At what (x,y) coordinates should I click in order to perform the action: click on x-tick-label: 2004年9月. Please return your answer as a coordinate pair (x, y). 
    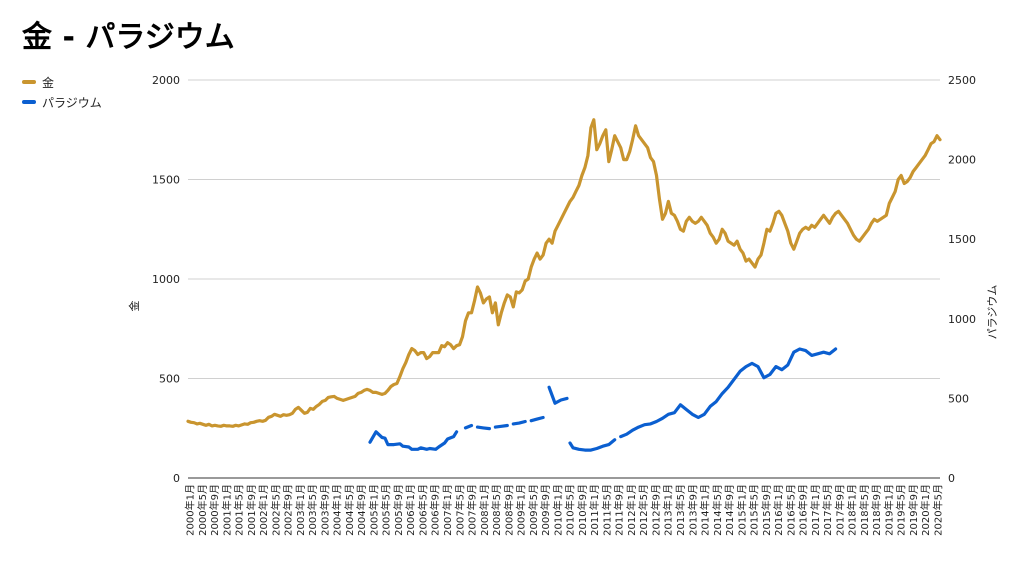
    Looking at the image, I should click on (361, 510).